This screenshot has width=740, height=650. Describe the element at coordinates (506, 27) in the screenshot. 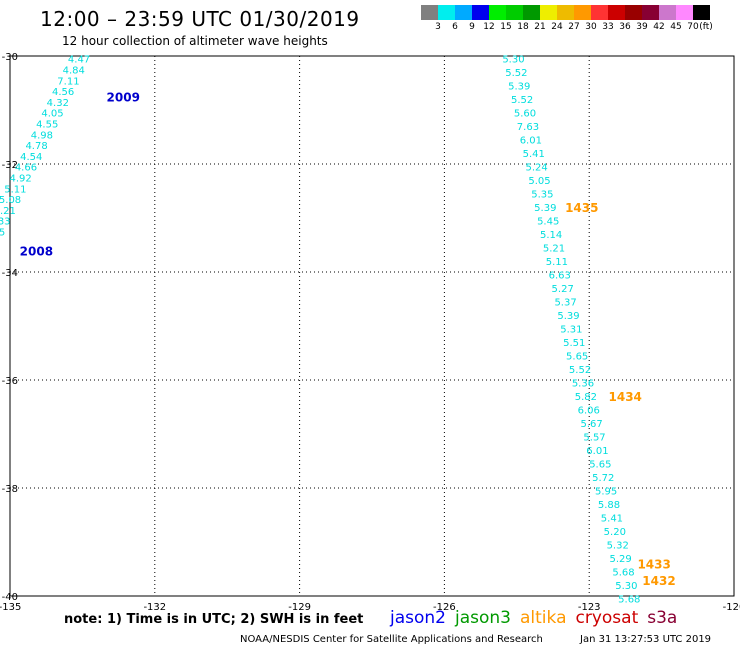

I see `legend-label: 15` at that location.